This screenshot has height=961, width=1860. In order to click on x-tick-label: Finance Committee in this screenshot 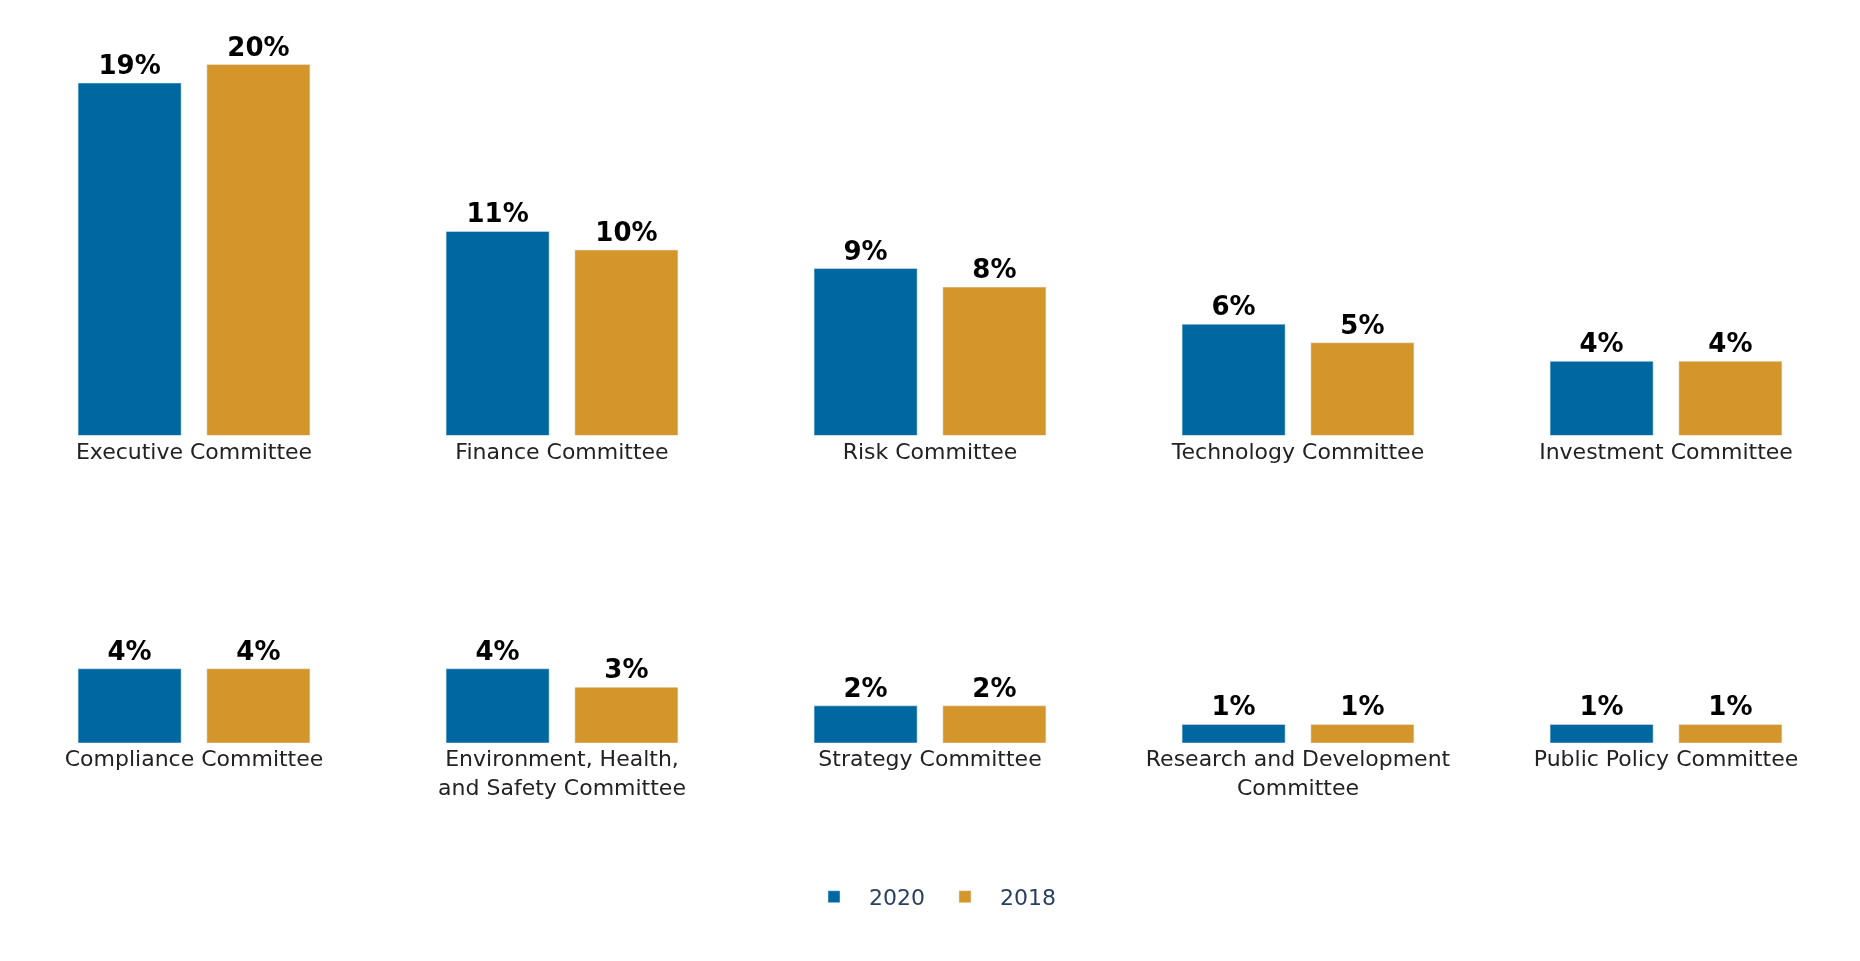, I will do `click(562, 451)`.